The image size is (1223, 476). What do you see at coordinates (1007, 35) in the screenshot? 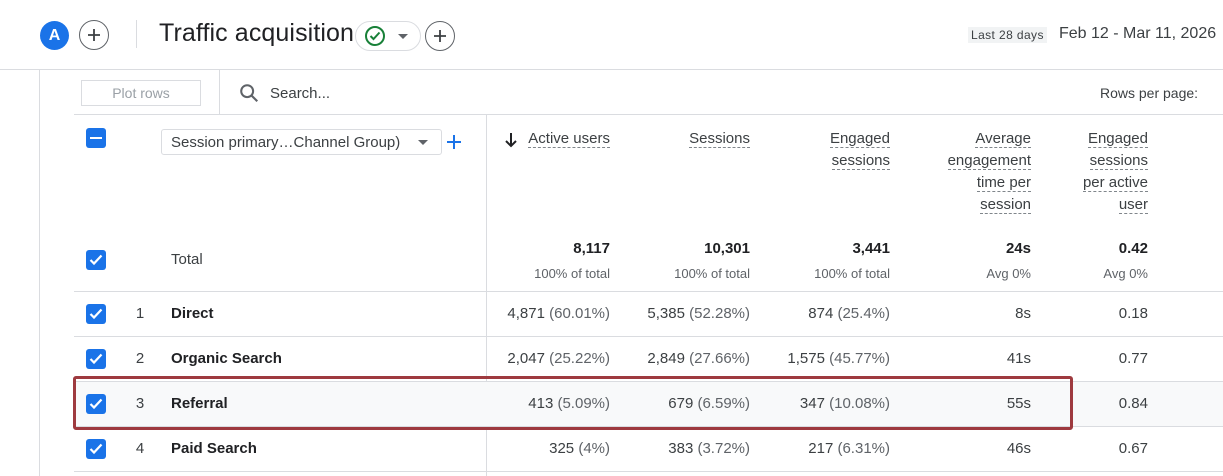
I see `date-range-tag: Last 28 days` at bounding box center [1007, 35].